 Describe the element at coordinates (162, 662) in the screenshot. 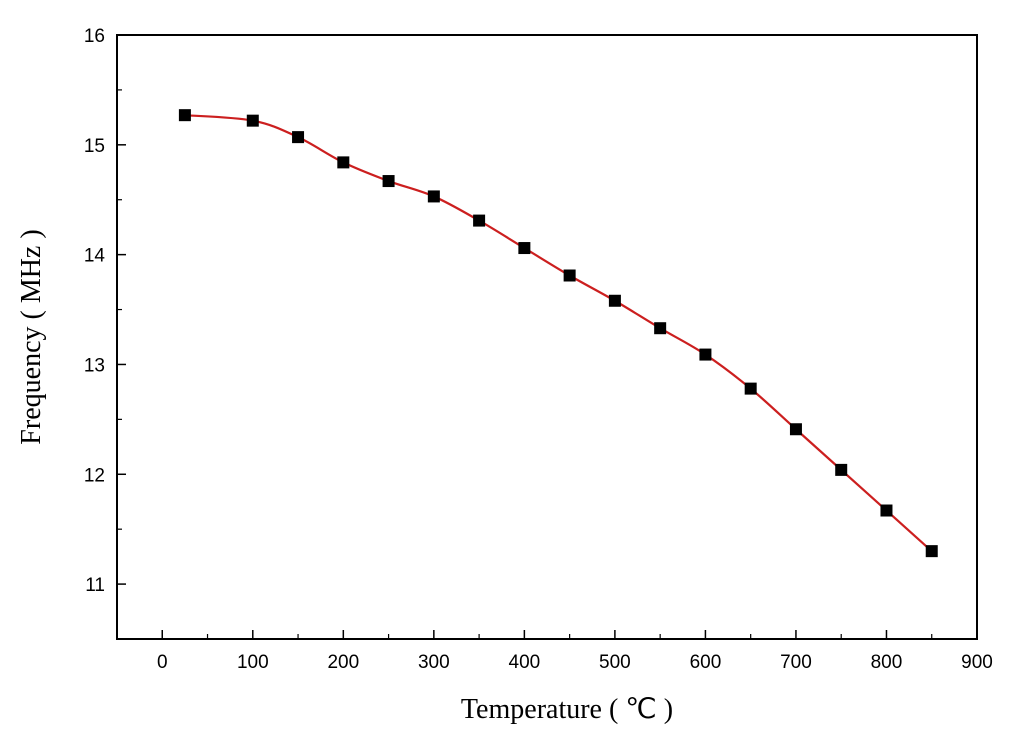

I see `x-tick-label: 0` at that location.